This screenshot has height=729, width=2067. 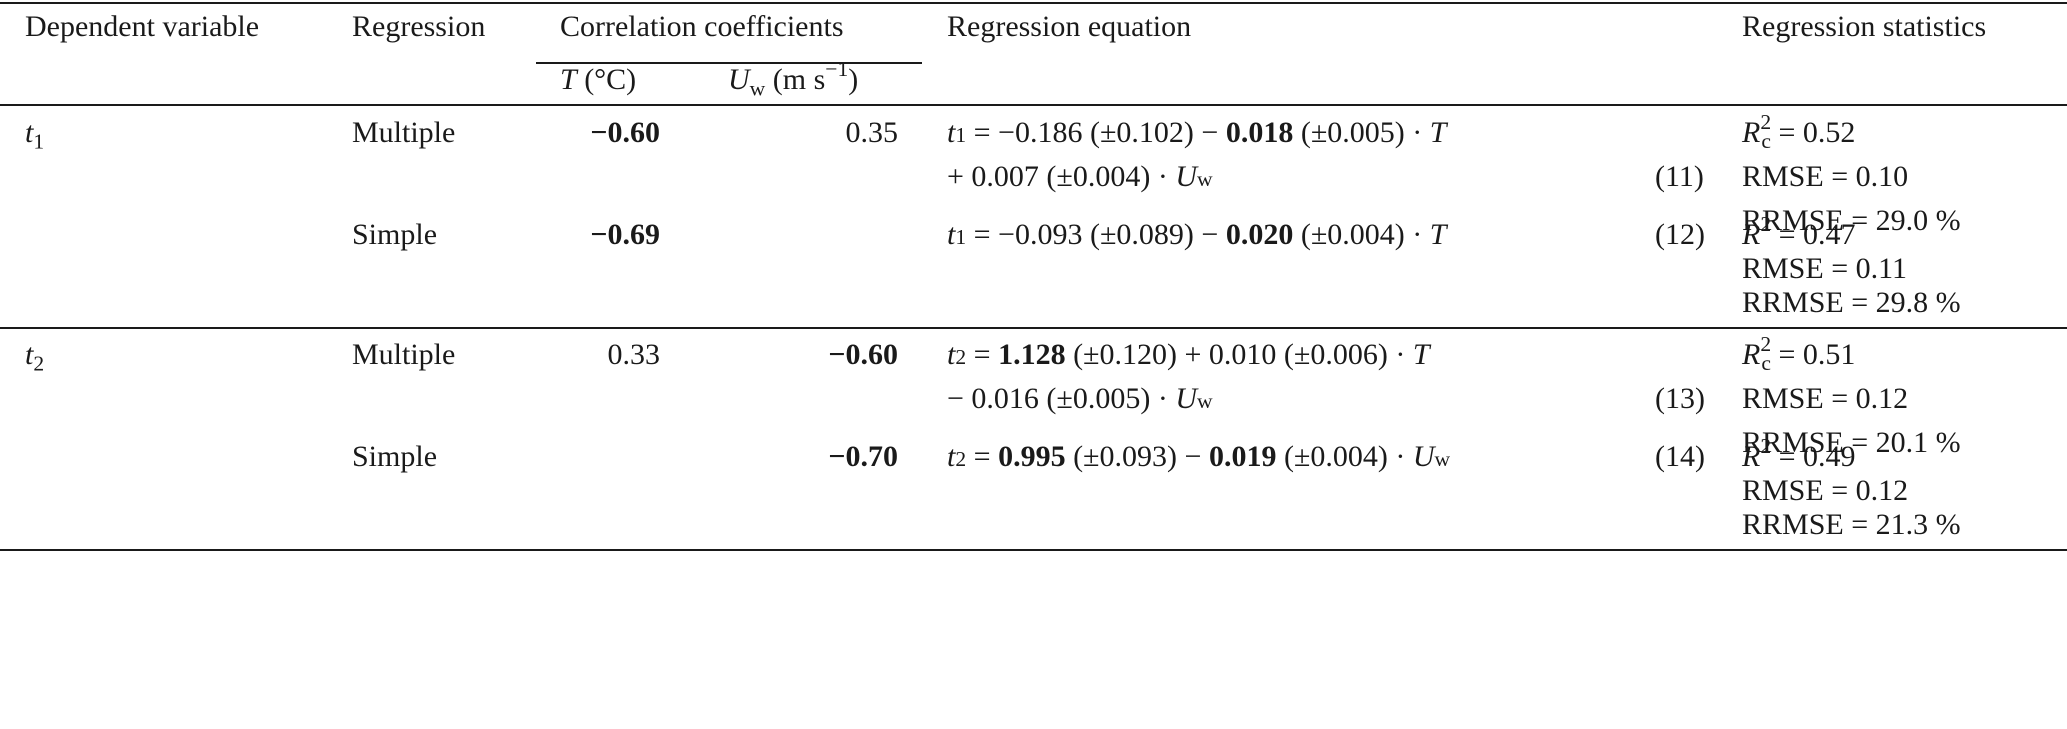 I want to click on stat-r-squared: R2 = 0.47, so click(x=1799, y=231).